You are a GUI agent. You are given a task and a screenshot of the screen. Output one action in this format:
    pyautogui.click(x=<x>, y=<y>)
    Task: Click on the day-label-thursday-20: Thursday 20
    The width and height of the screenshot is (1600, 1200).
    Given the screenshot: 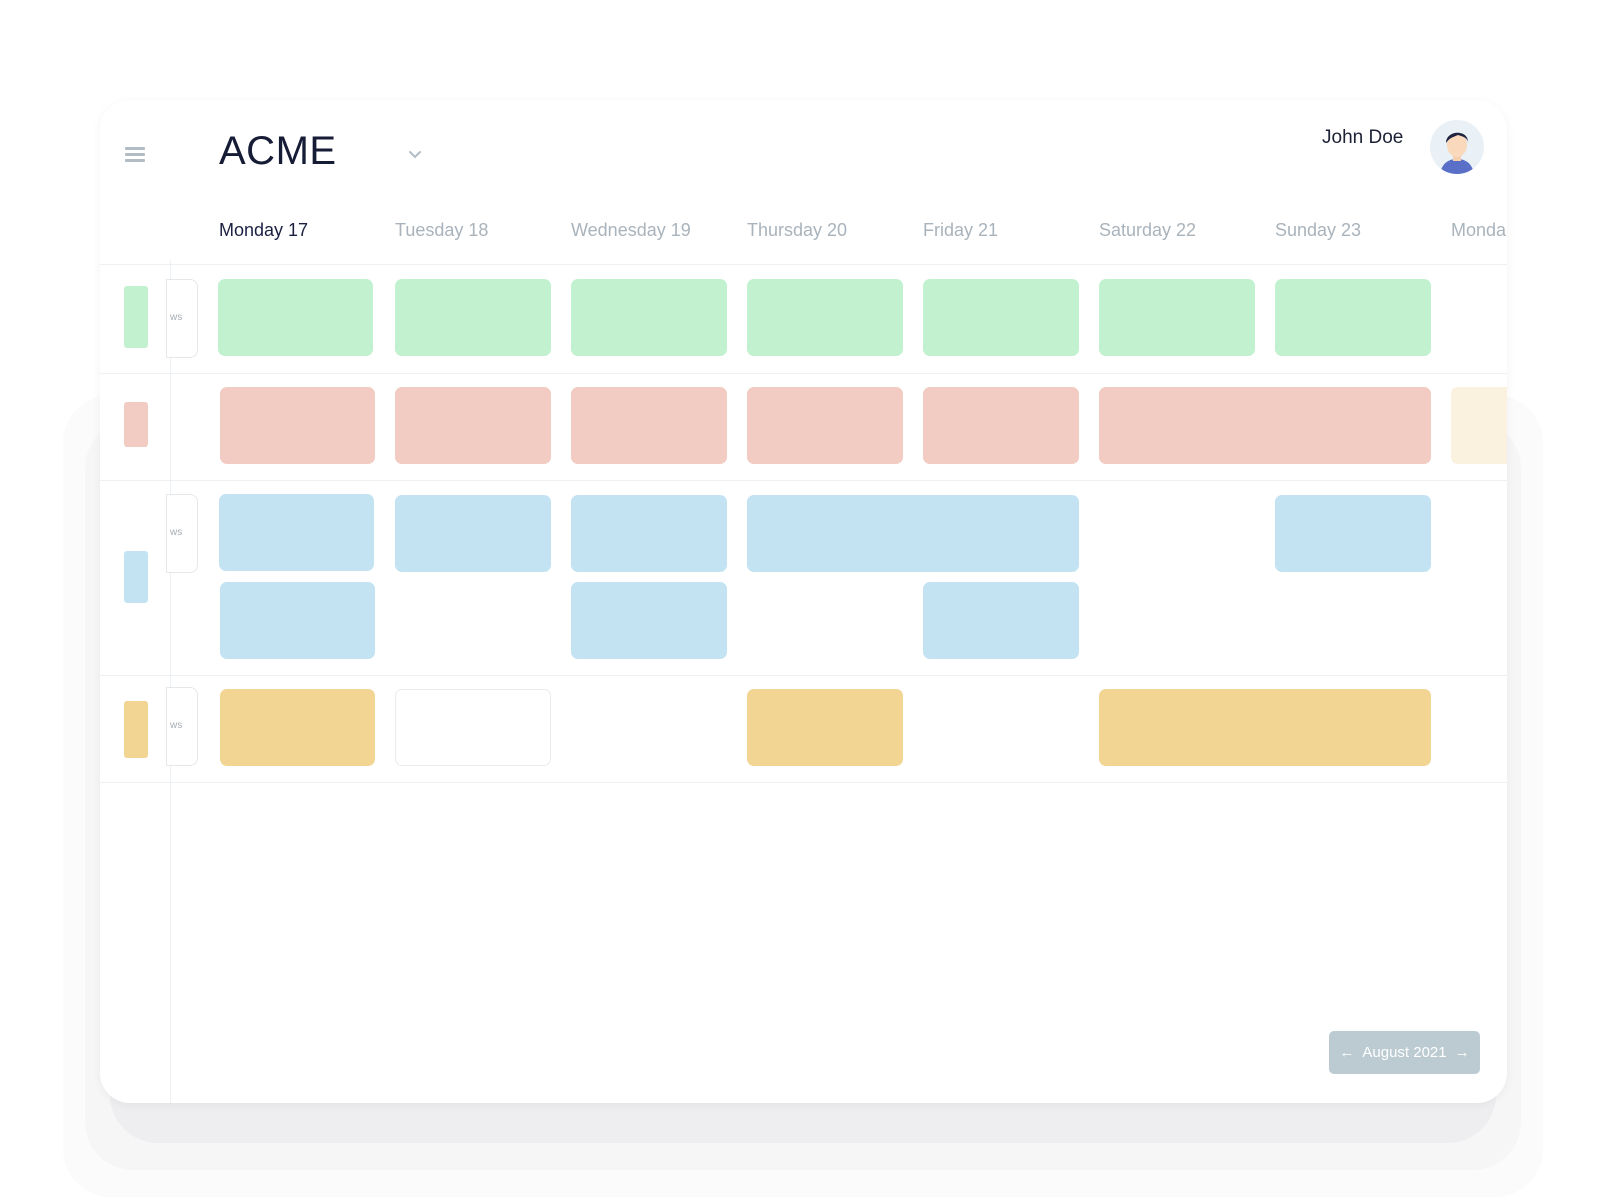 What is the action you would take?
    pyautogui.click(x=797, y=230)
    